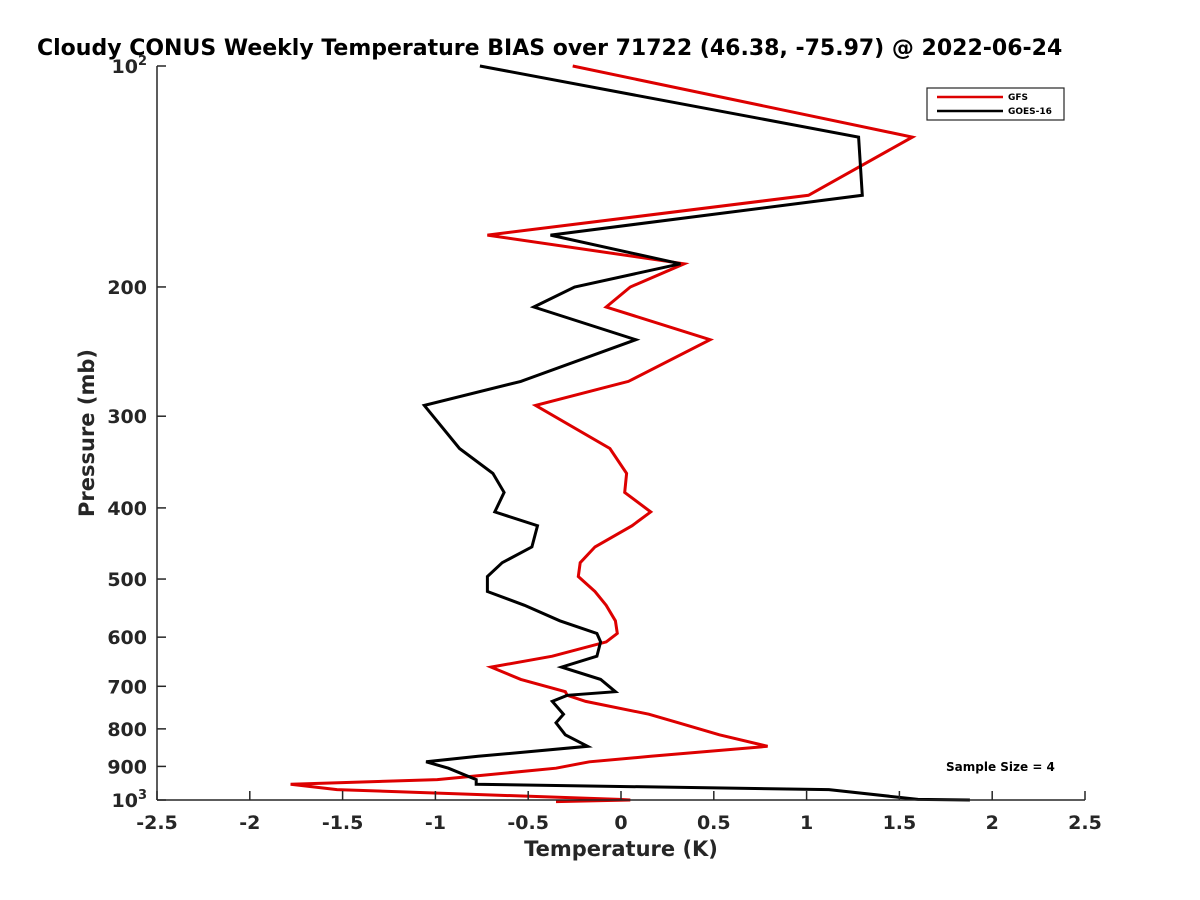 The width and height of the screenshot is (1200, 900). Describe the element at coordinates (130, 800) in the screenshot. I see `y-tick-label: 10³` at that location.